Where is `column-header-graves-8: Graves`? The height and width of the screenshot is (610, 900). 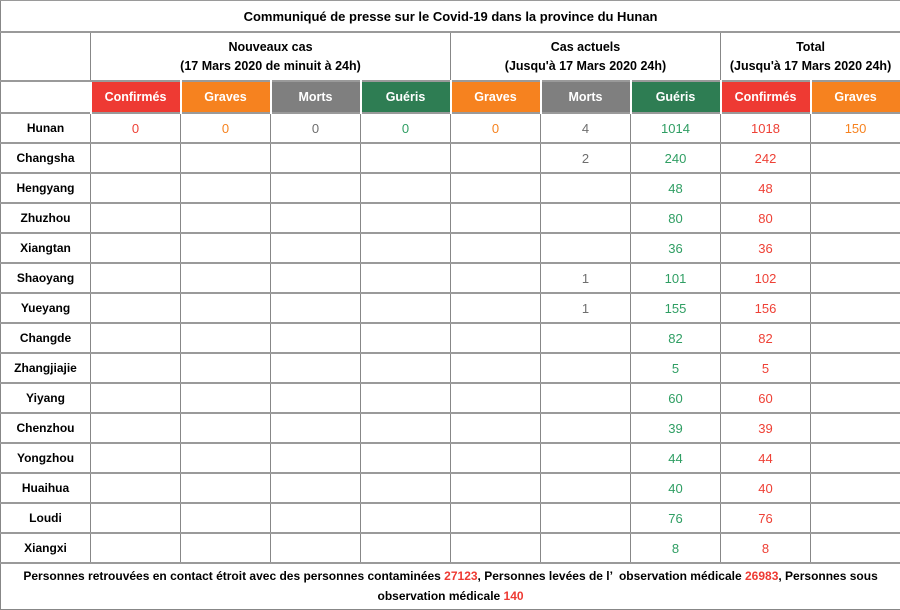
column-header-graves-8: Graves is located at coordinates (855, 97).